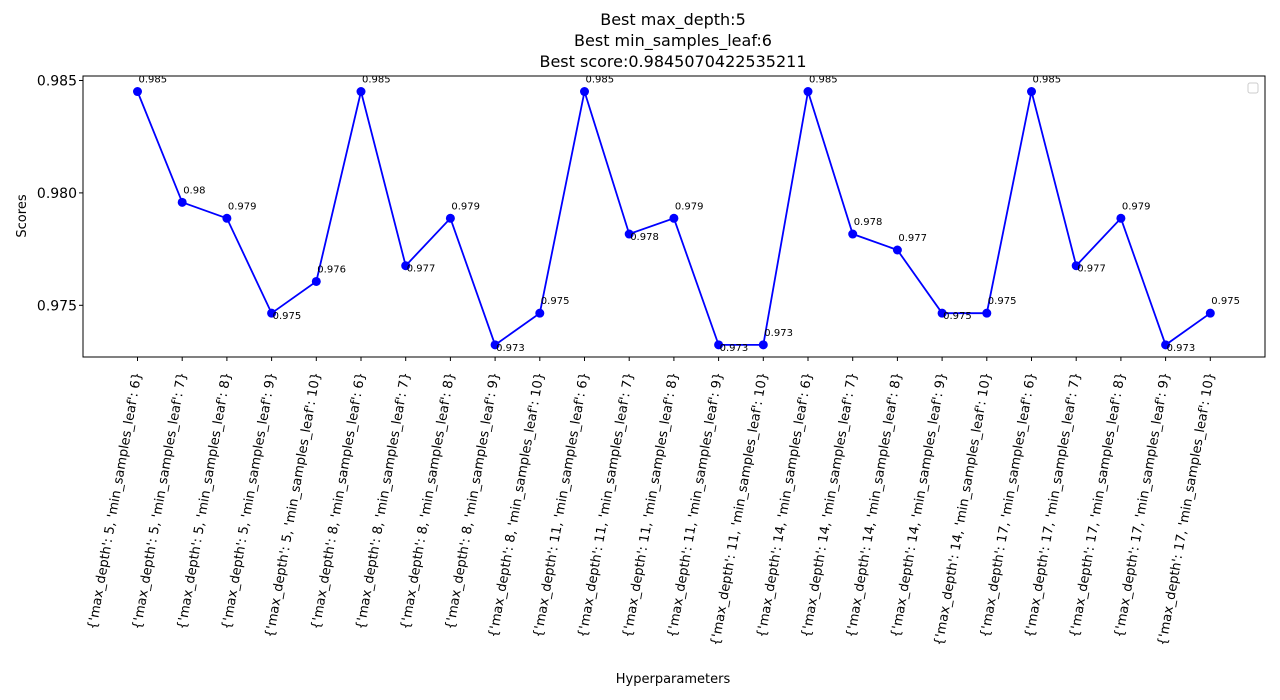 Image resolution: width=1280 pixels, height=700 pixels. Describe the element at coordinates (57, 194) in the screenshot. I see `y-tick-label: 0.980` at that location.